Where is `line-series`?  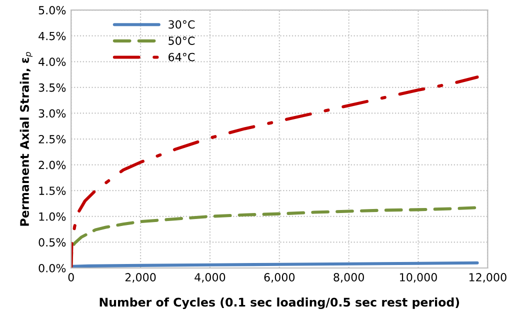
line-series is located at coordinates (275, 237).